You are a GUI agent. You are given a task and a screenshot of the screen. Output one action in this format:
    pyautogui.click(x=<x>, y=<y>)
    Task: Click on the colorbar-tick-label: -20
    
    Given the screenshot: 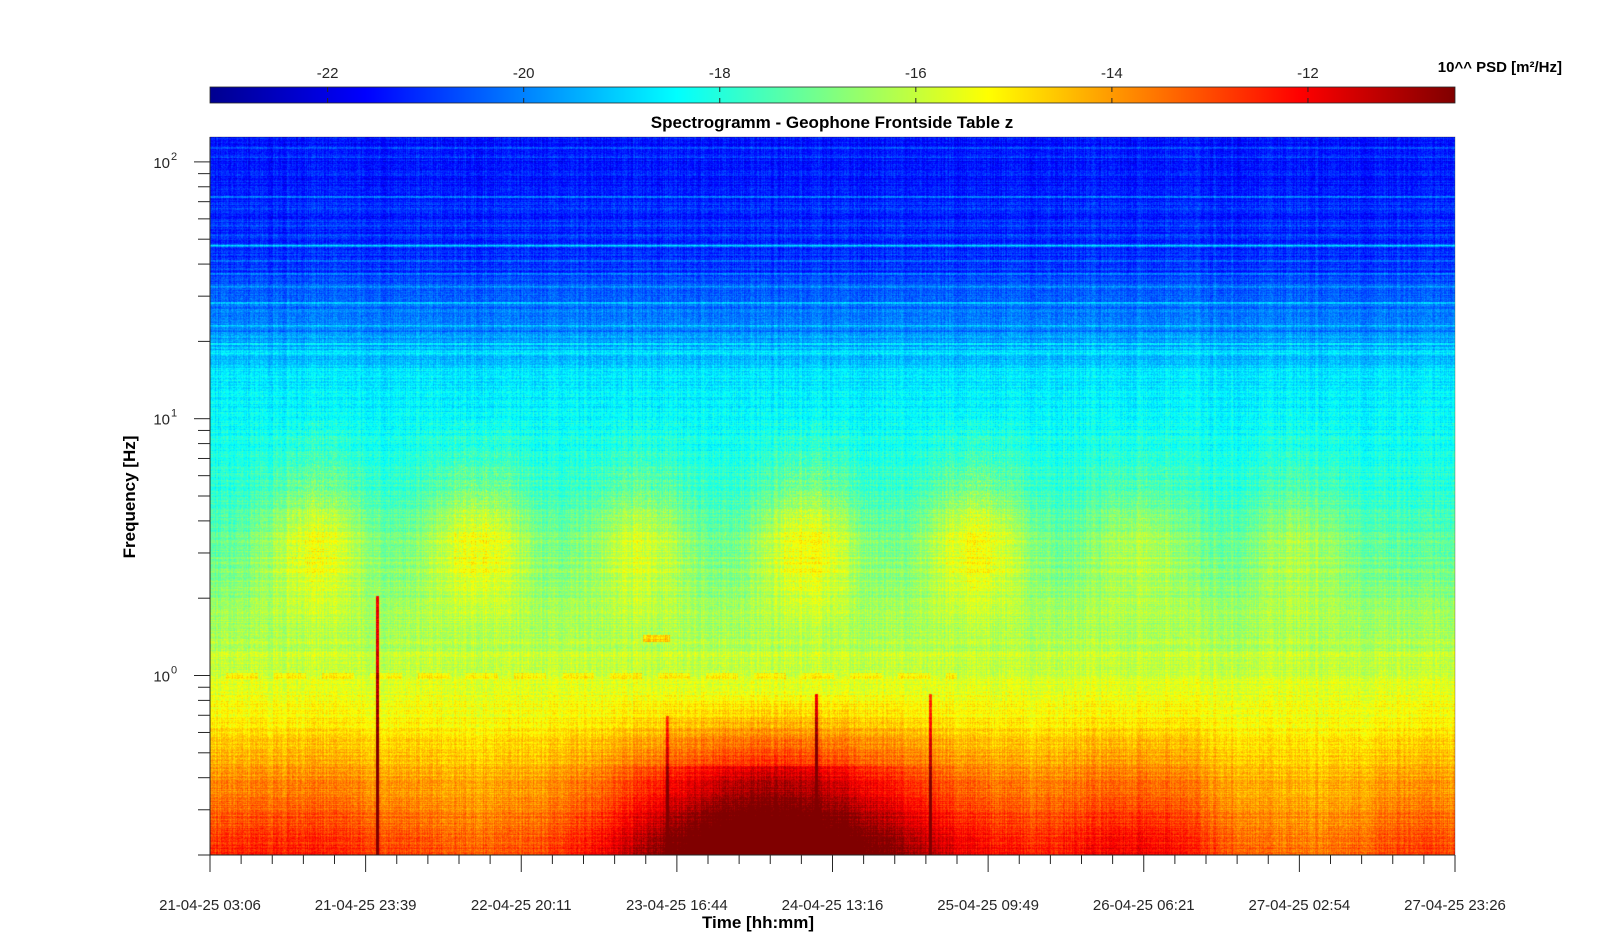 What is the action you would take?
    pyautogui.click(x=524, y=73)
    